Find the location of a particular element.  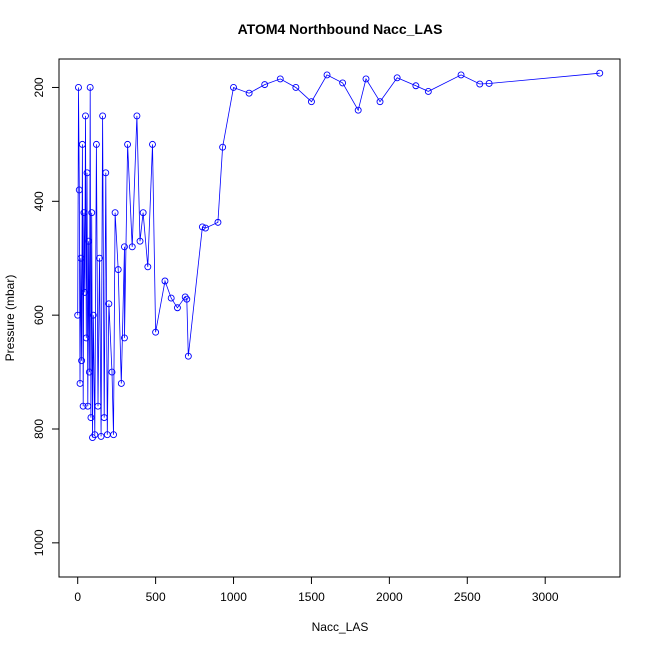

y-tick-label: 400 is located at coordinates (39, 201).